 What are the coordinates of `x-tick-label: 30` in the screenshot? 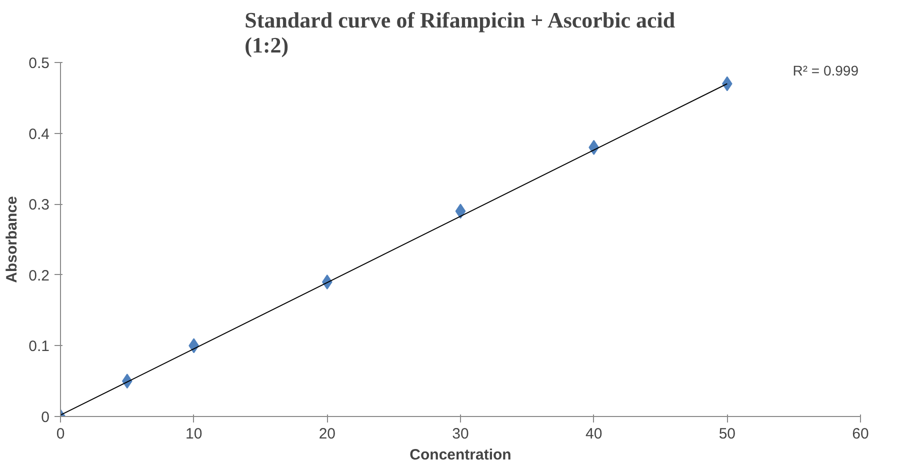 It's located at (460, 434).